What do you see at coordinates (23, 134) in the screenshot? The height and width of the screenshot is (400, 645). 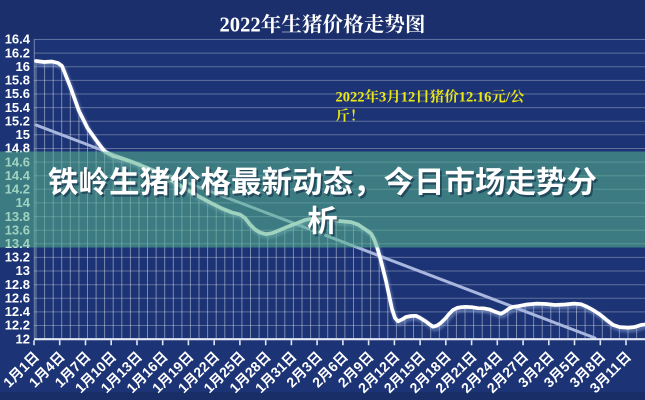 I see `svg-text: 15` at bounding box center [23, 134].